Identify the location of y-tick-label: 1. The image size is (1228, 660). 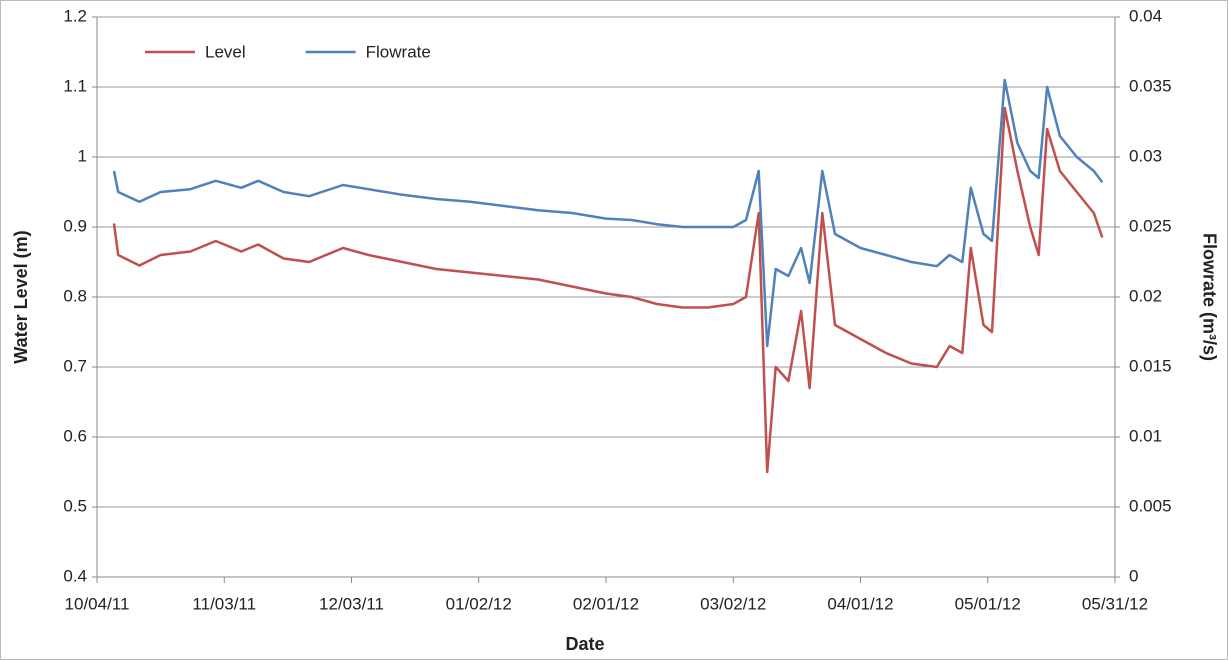
(82, 155).